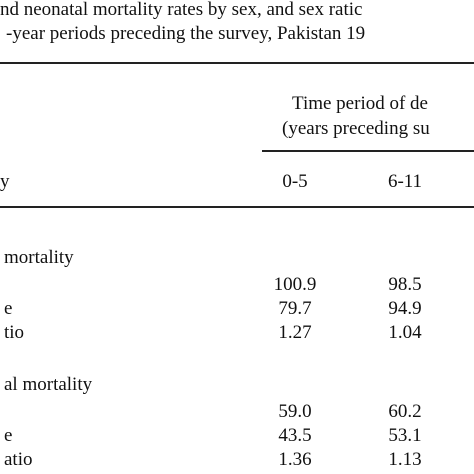  What do you see at coordinates (295, 332) in the screenshot?
I see `cell: 1.27` at bounding box center [295, 332].